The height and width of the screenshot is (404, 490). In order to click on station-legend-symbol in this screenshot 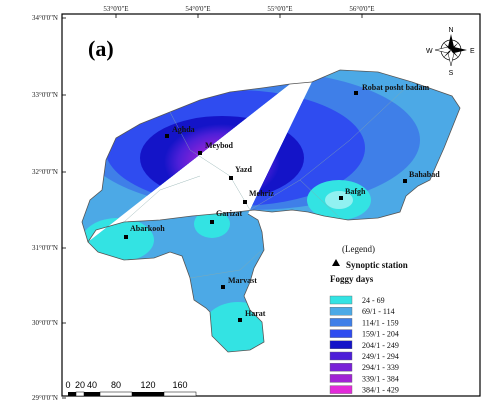, I will do `click(336, 262)`.